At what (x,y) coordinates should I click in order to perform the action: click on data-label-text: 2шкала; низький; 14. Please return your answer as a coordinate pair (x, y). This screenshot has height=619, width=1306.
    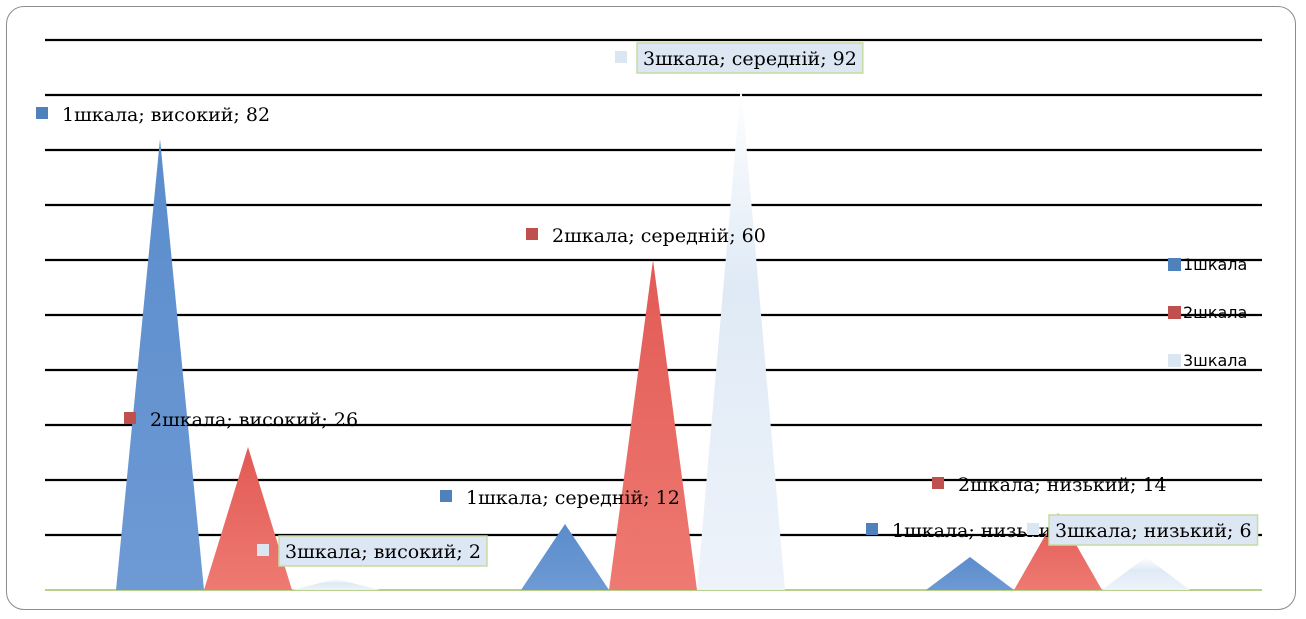
    Looking at the image, I should click on (1062, 485).